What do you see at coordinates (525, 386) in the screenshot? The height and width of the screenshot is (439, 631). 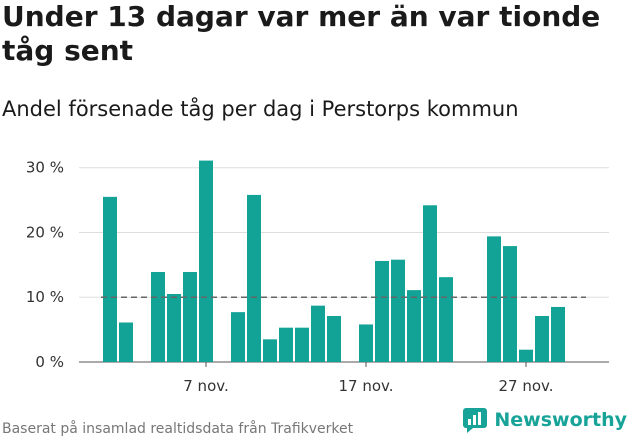 I see `x-tick-label: 27 nov.` at bounding box center [525, 386].